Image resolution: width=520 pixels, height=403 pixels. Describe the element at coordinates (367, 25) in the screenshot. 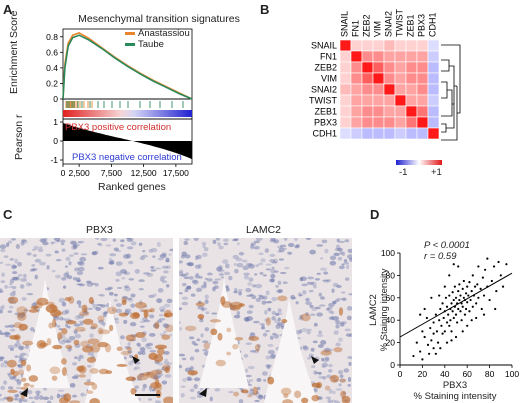

I see `column-label: ZEB2` at that location.